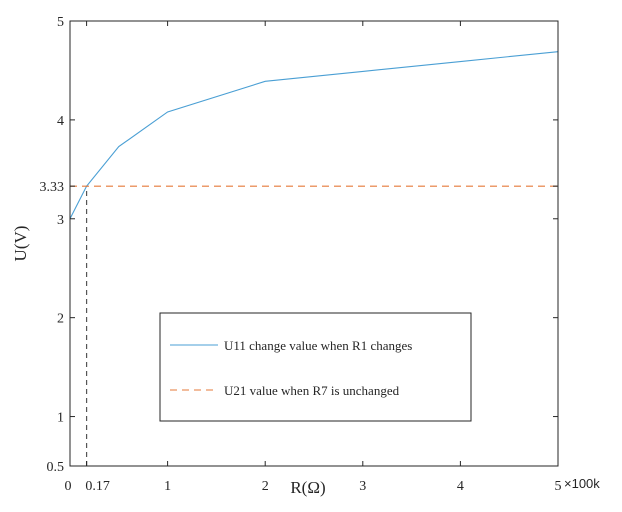 This screenshot has width=622, height=512. Describe the element at coordinates (582, 483) in the screenshot. I see `x-exponent-label: ×100k` at that location.